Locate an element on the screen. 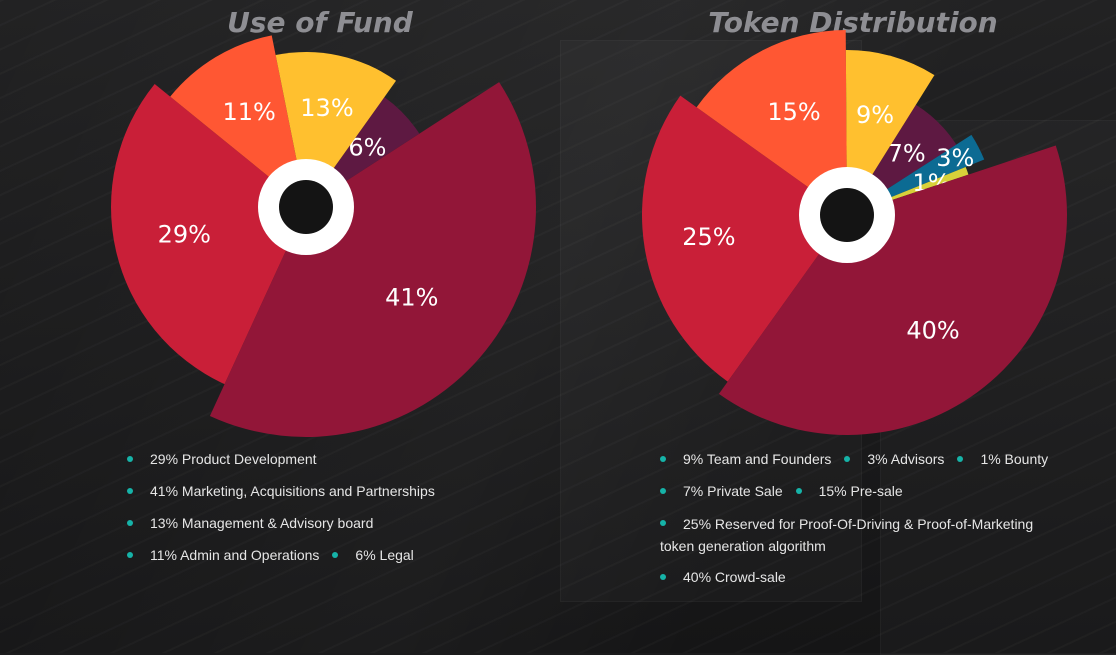  legend-row: 29% Product Development is located at coordinates (222, 459).